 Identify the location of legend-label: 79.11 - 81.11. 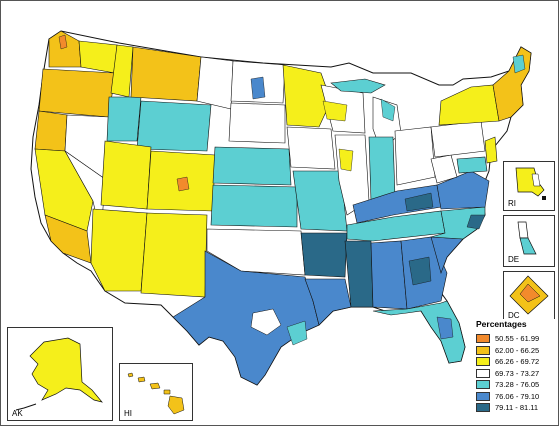
(517, 408).